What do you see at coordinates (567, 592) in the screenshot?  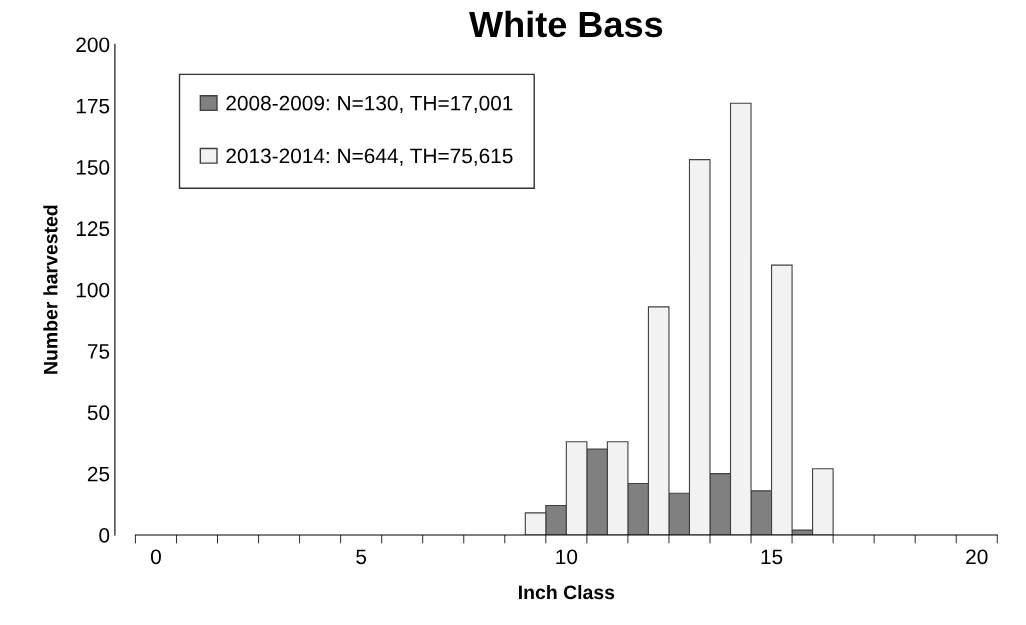 I see `x-axis-title: Inch Class` at bounding box center [567, 592].